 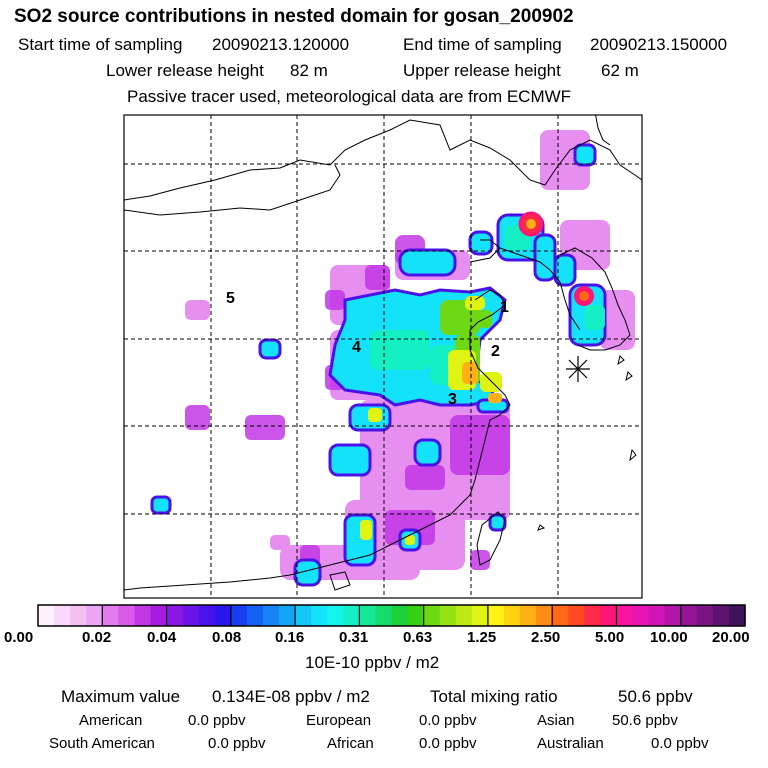 What do you see at coordinates (97, 637) in the screenshot?
I see `colorbar-tick: 0.02` at bounding box center [97, 637].